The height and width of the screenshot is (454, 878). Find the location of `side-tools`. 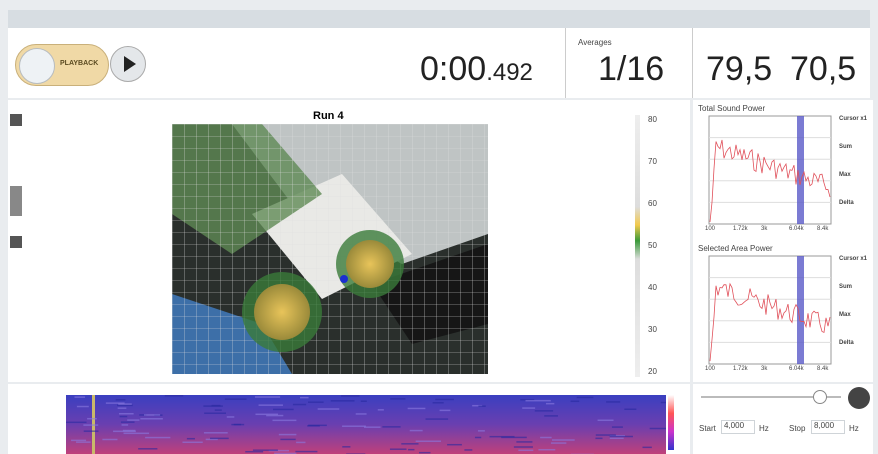

side-tools is located at coordinates (19, 210).